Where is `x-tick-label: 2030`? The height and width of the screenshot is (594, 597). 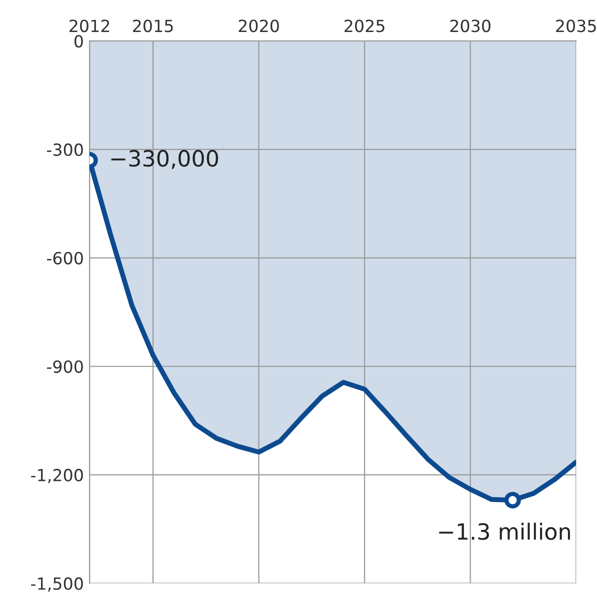 x-tick-label: 2030 is located at coordinates (470, 26).